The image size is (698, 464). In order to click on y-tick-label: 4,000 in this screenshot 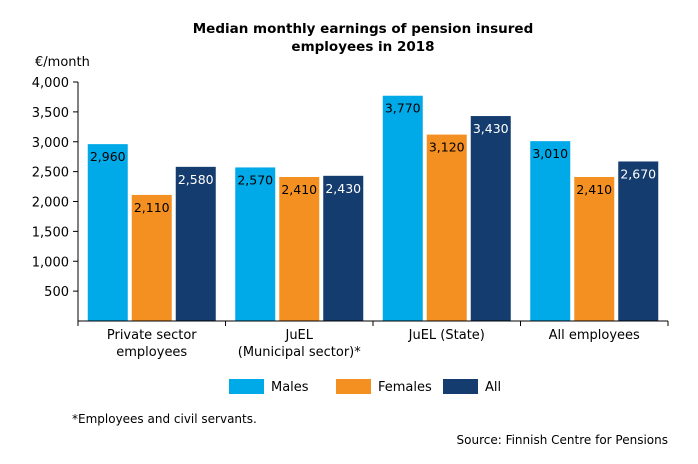, I will do `click(50, 83)`.